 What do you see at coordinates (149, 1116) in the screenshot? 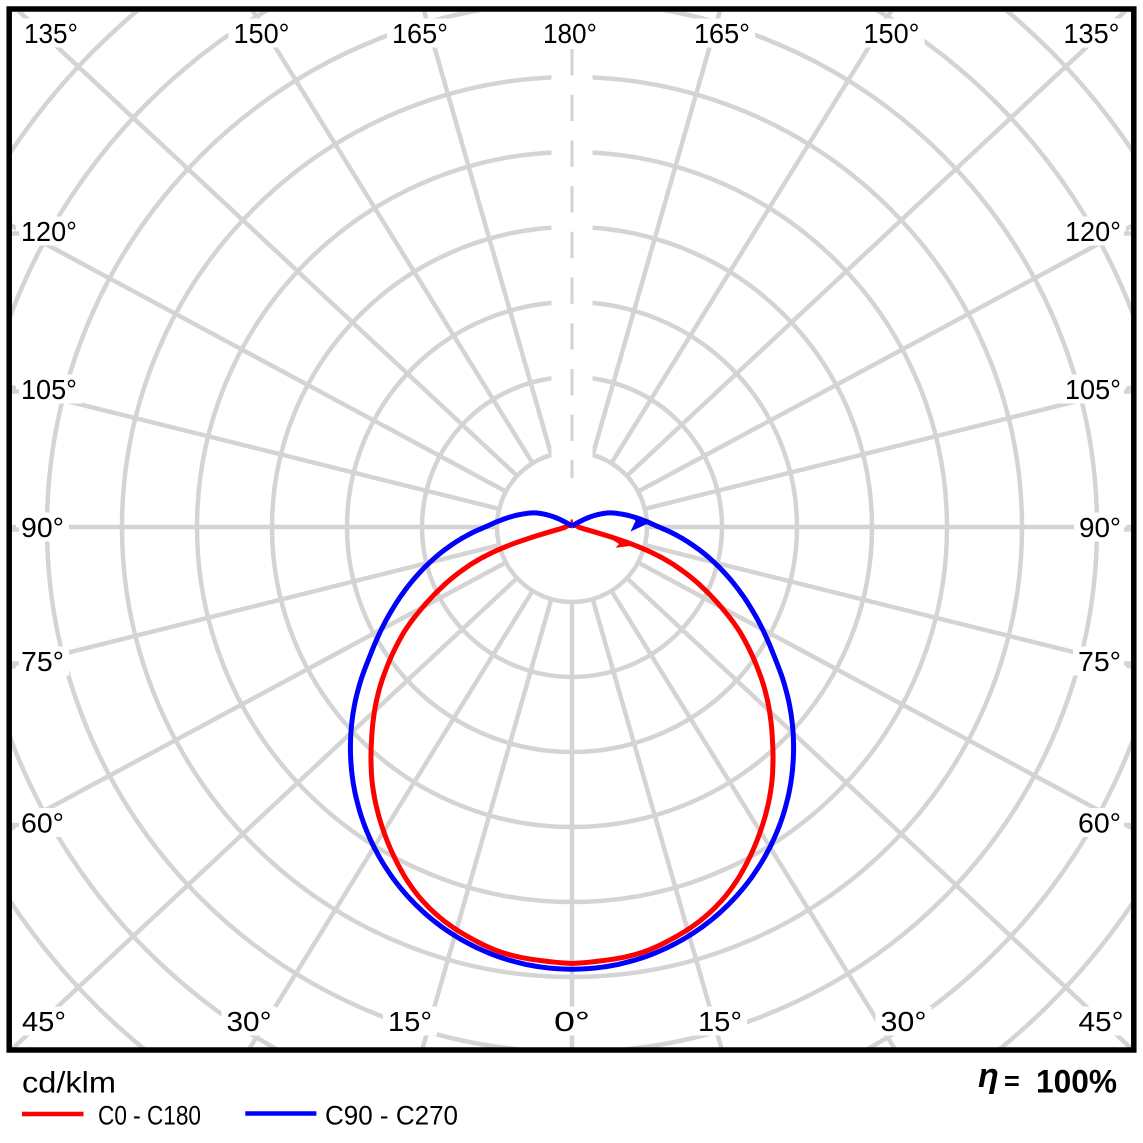
I see `svg-text: C0 - C180` at bounding box center [149, 1116].